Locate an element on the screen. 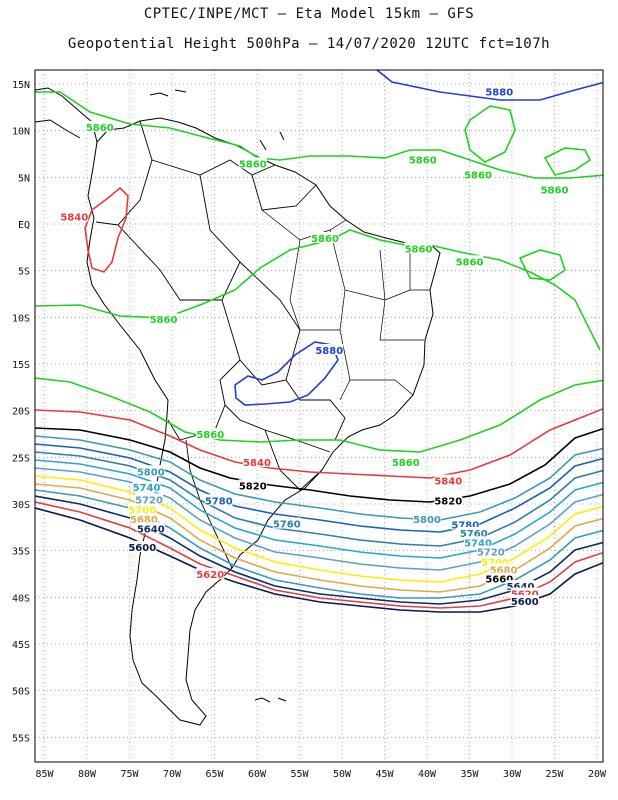 This screenshot has width=618, height=800. longitude-label: 45W is located at coordinates (384, 774).